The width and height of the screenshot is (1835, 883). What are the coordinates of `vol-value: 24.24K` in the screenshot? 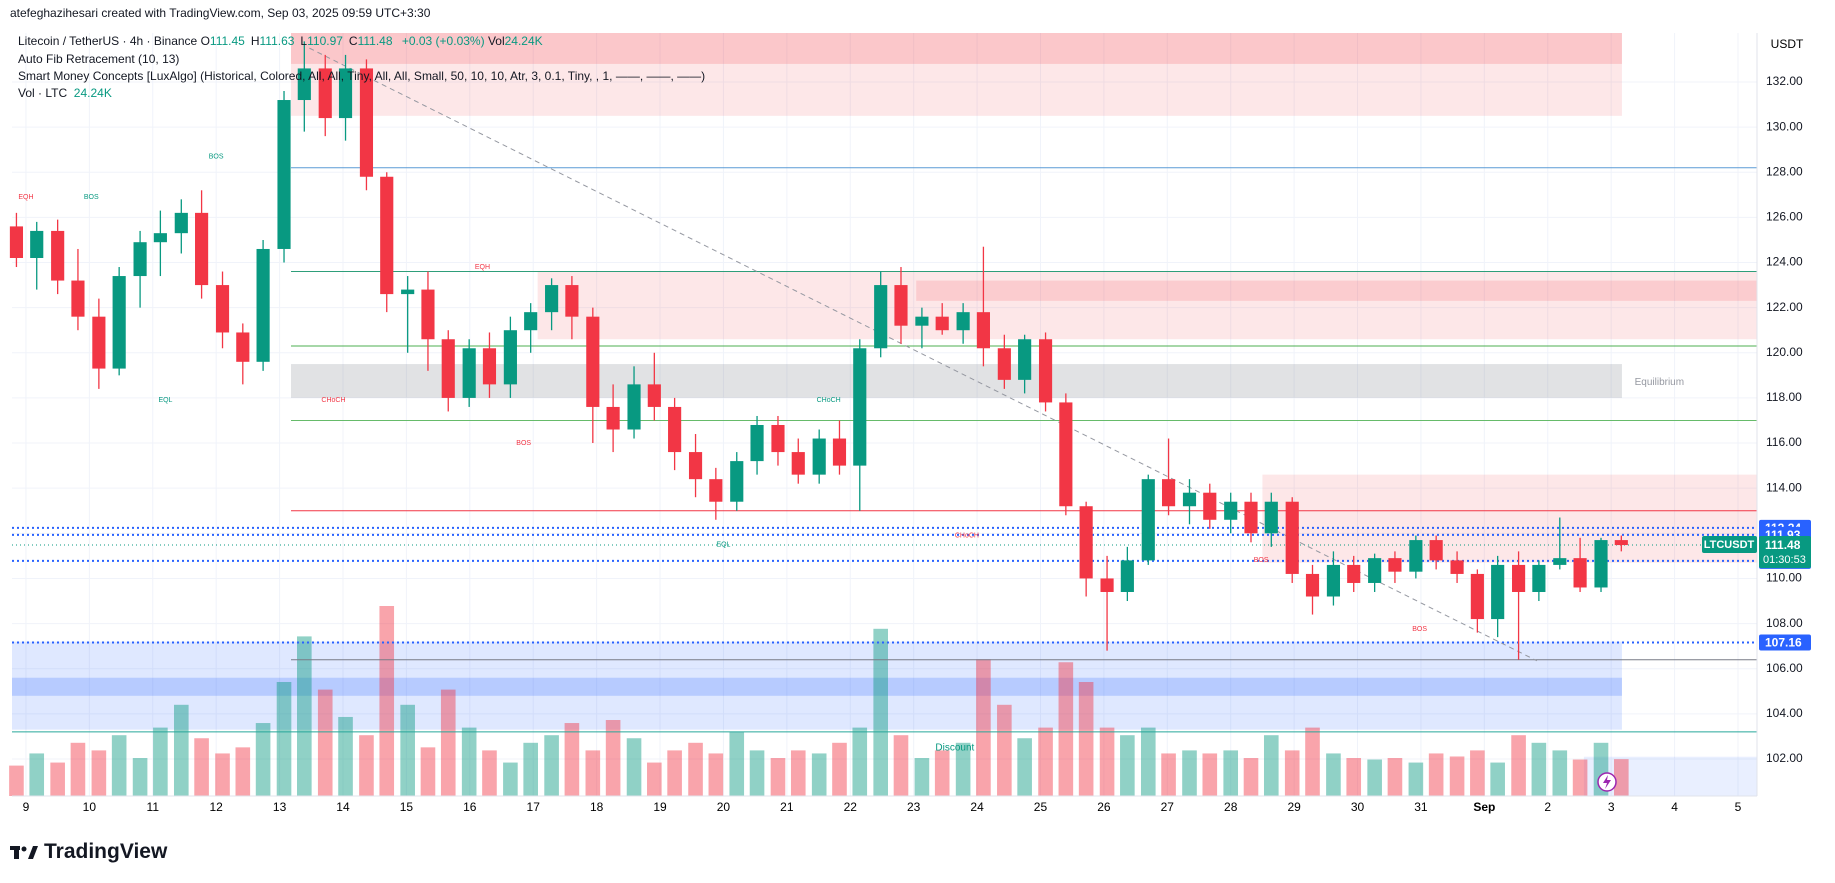 It's located at (523, 41).